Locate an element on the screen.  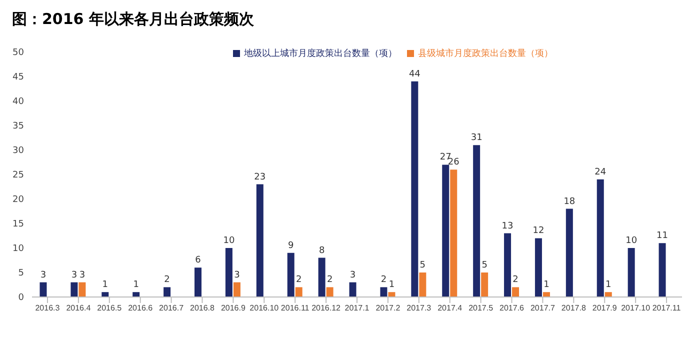
data-label: 8 is located at coordinates (321, 251).